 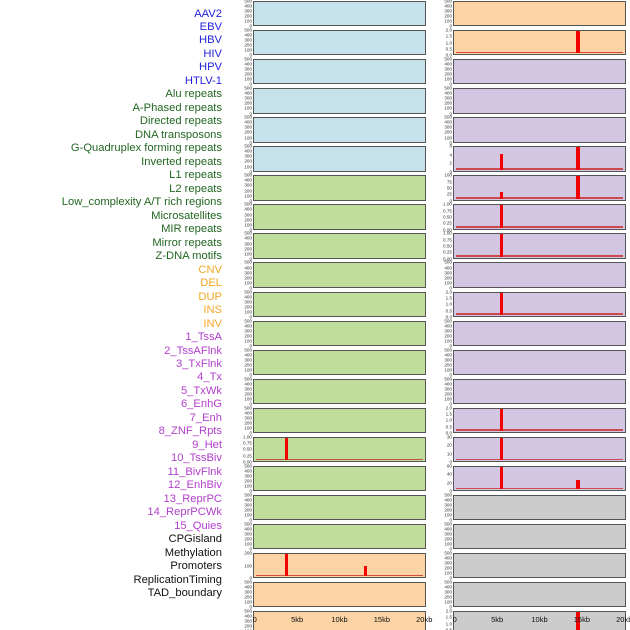 I want to click on y-tick-label: 0.00, so click(x=247, y=462).